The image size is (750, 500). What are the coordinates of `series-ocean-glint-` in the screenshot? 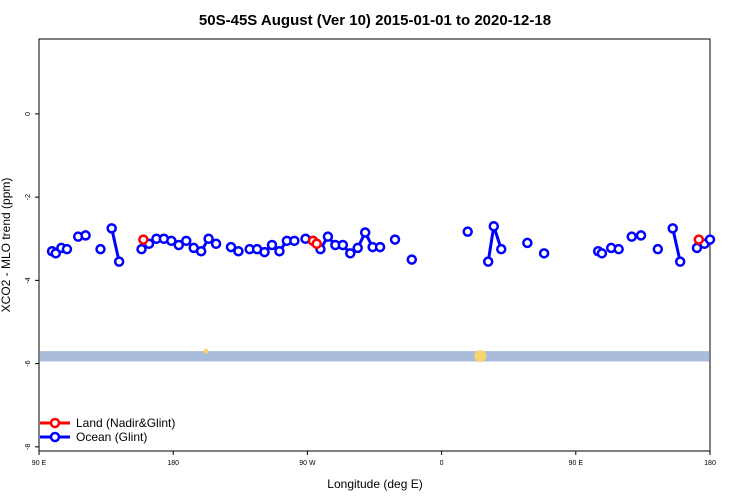 It's located at (381, 244).